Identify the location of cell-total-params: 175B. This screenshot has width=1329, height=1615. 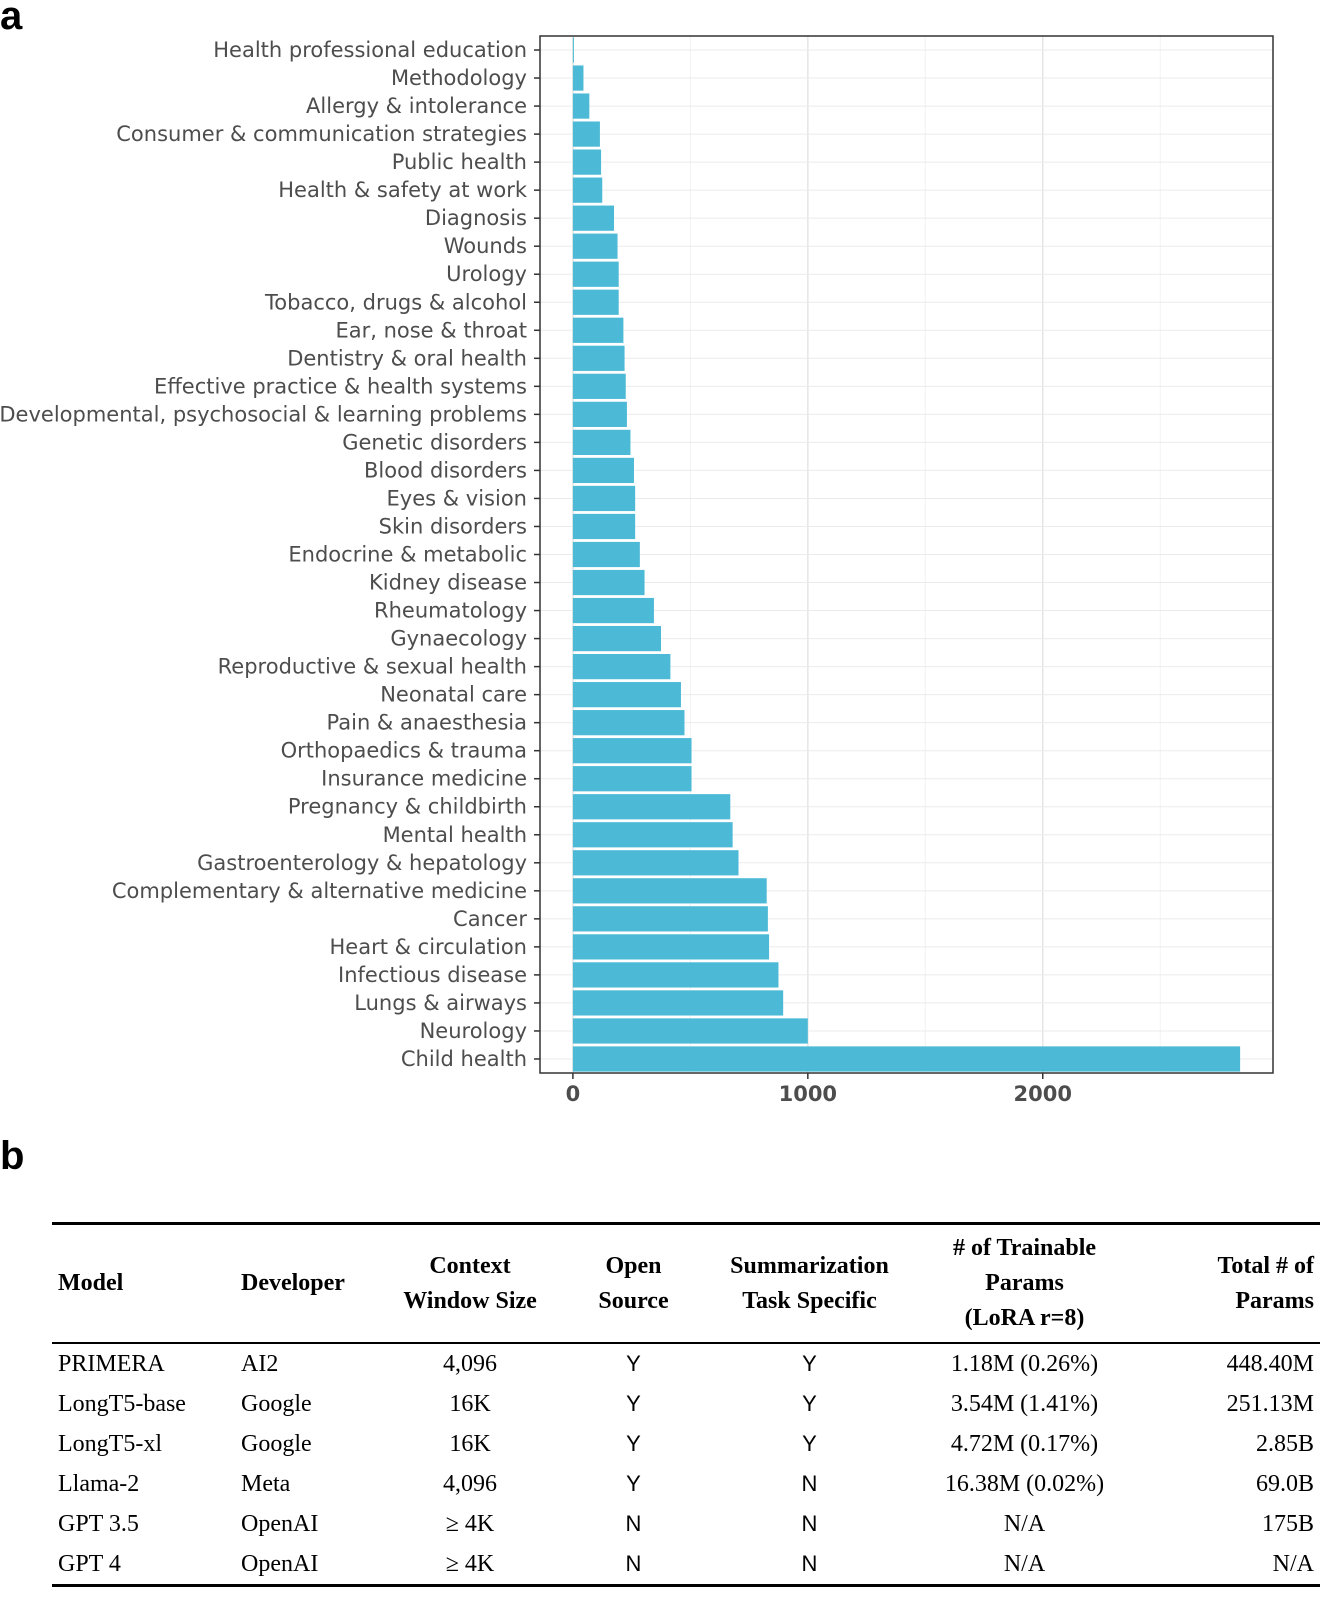
(1287, 1524).